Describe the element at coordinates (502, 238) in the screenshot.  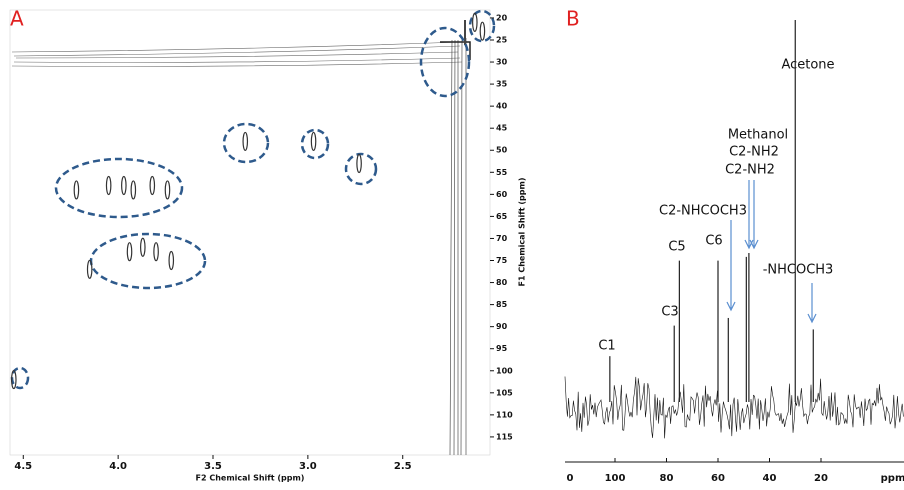
I see `y-tick-label: 70` at that location.